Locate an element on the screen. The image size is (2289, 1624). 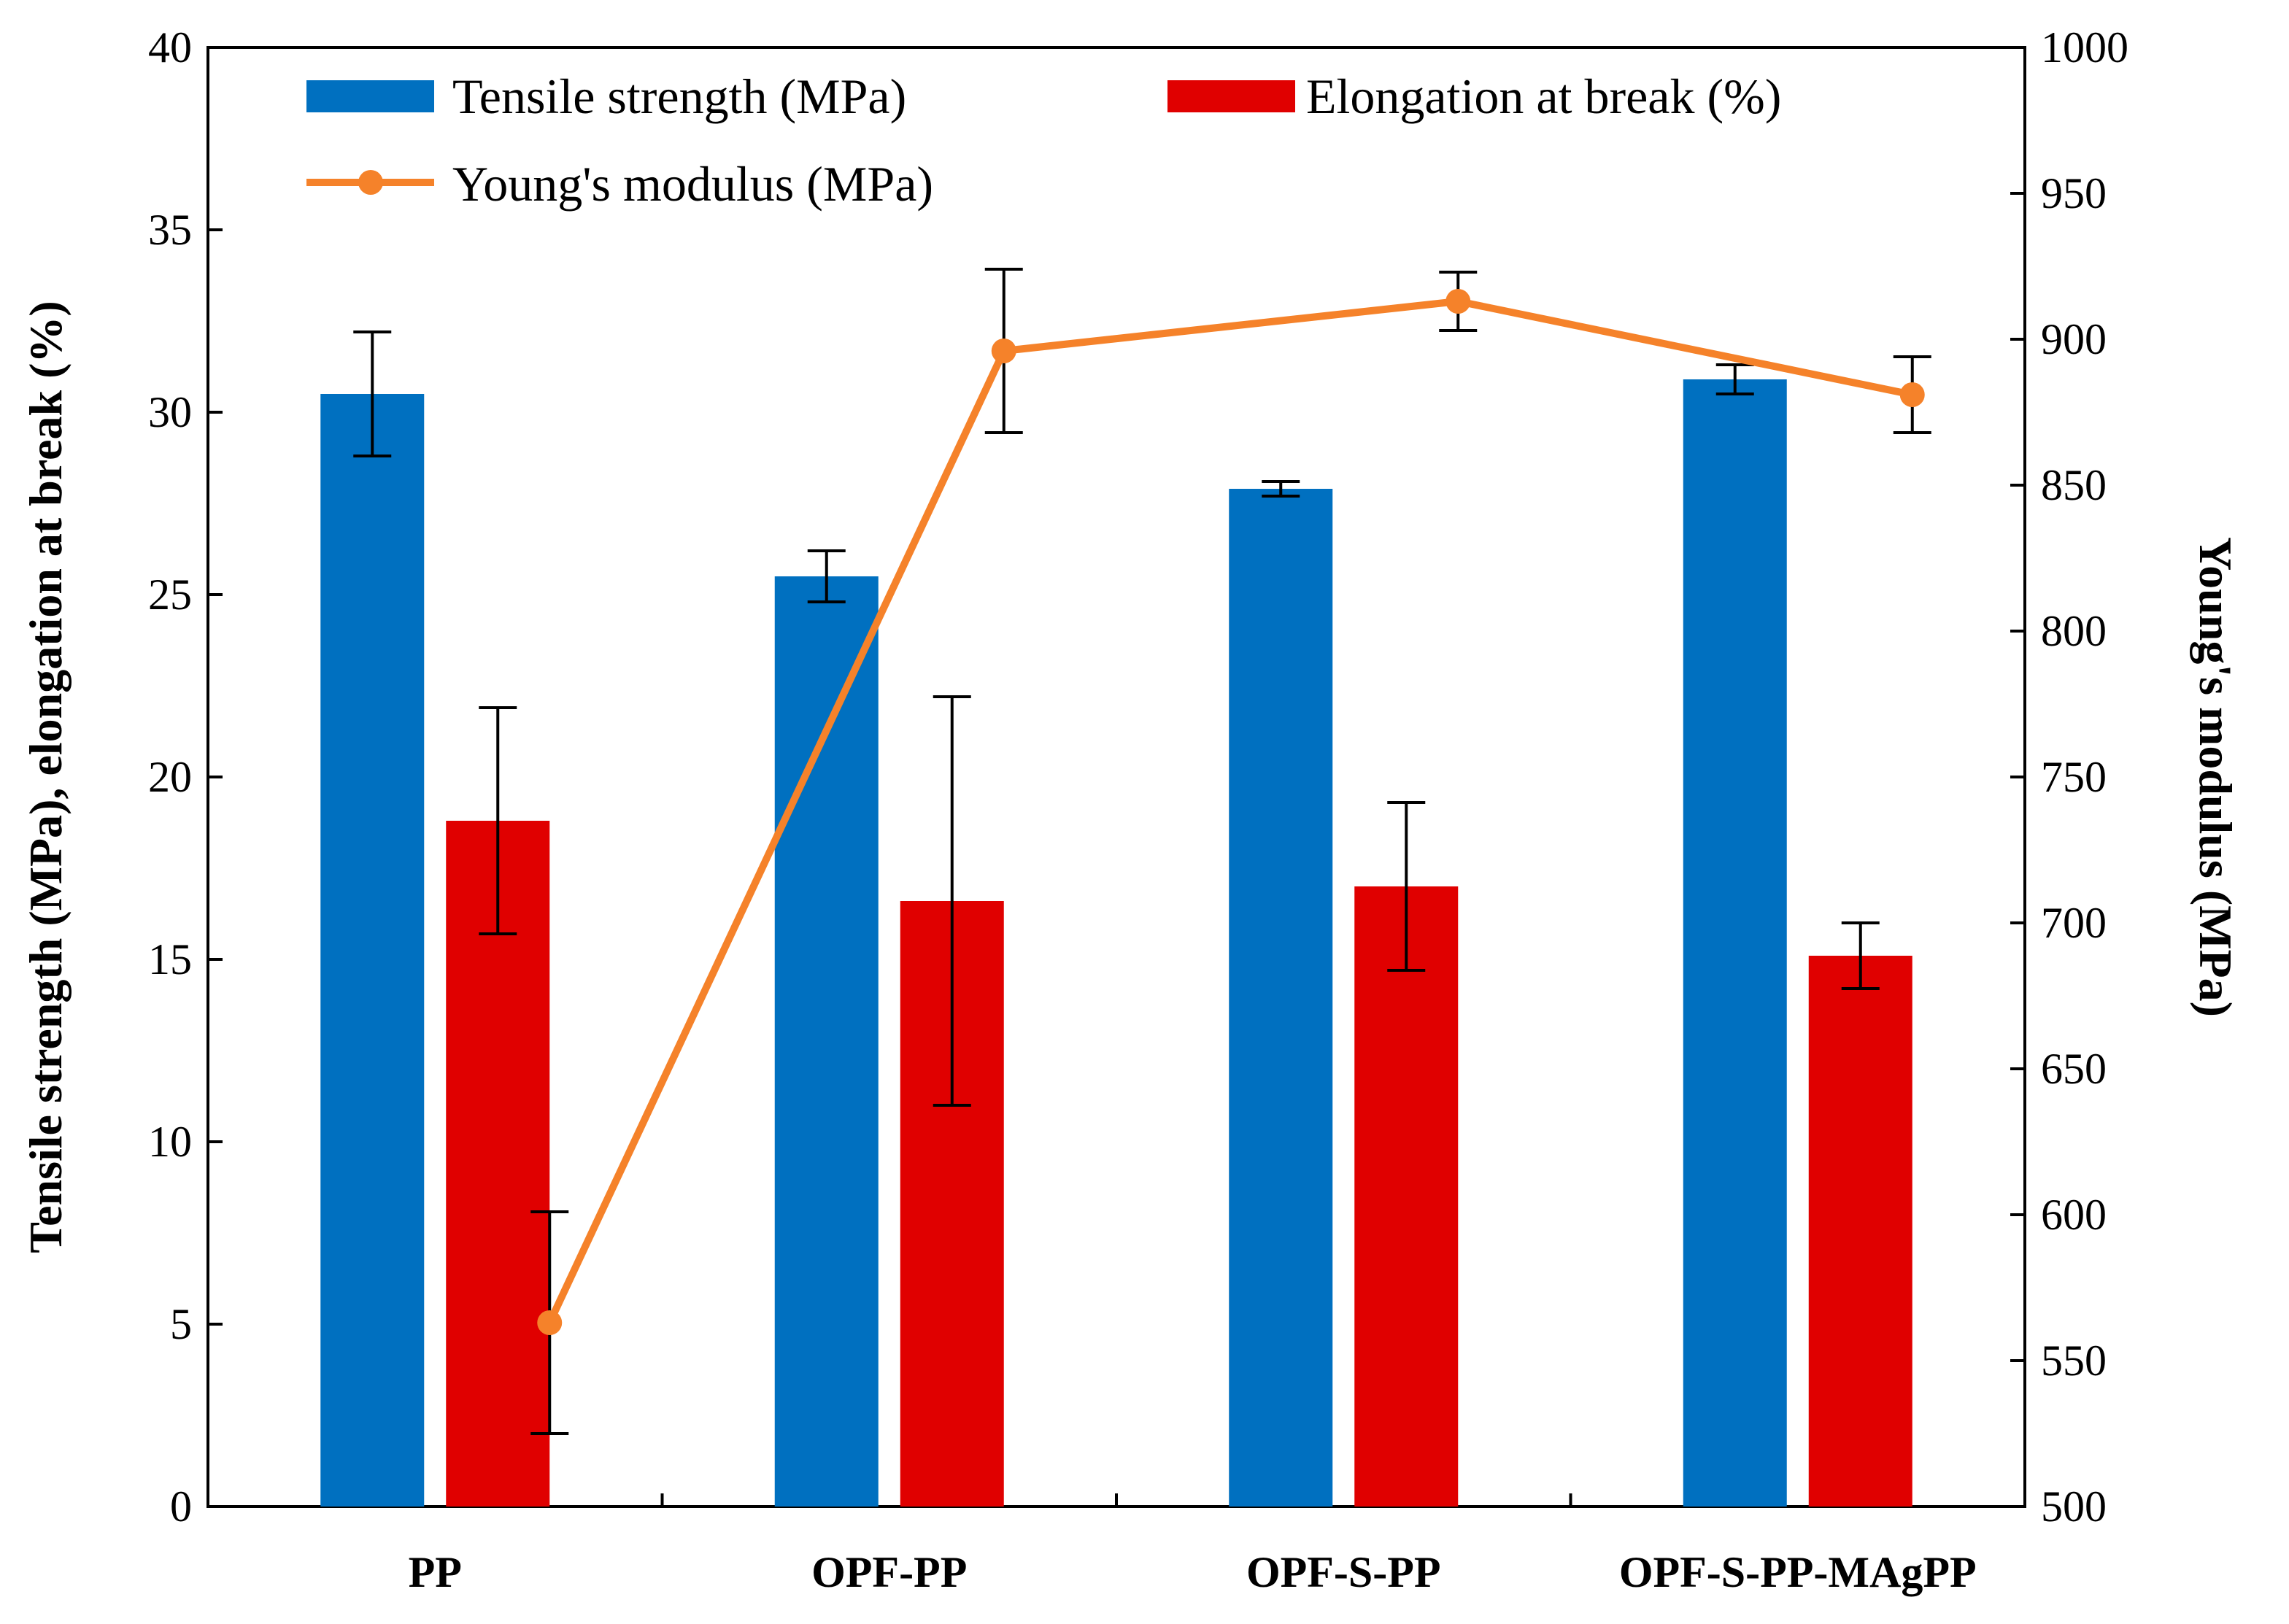
bar-elongation-at-break-opf-s-pp-magpp is located at coordinates (1860, 1231).